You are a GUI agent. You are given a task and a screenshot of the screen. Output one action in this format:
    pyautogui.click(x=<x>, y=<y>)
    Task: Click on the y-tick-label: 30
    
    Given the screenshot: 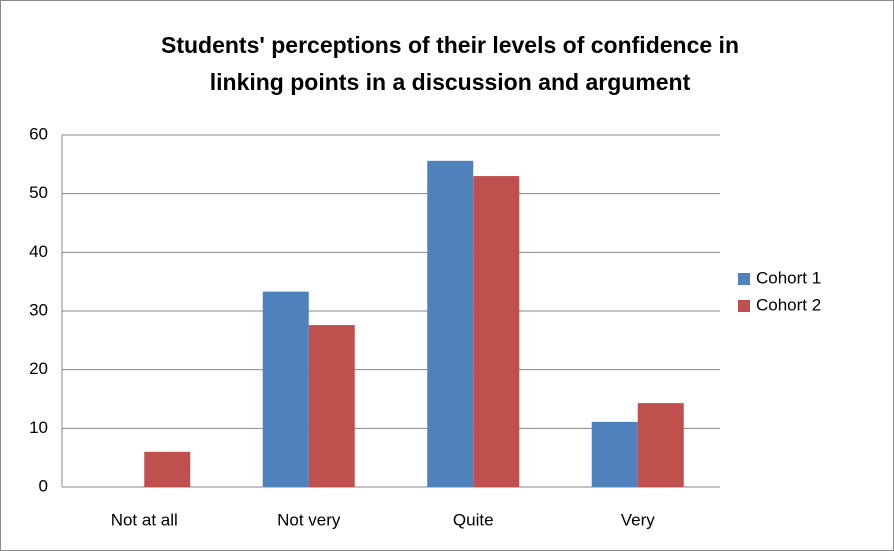 What is the action you would take?
    pyautogui.click(x=38, y=309)
    